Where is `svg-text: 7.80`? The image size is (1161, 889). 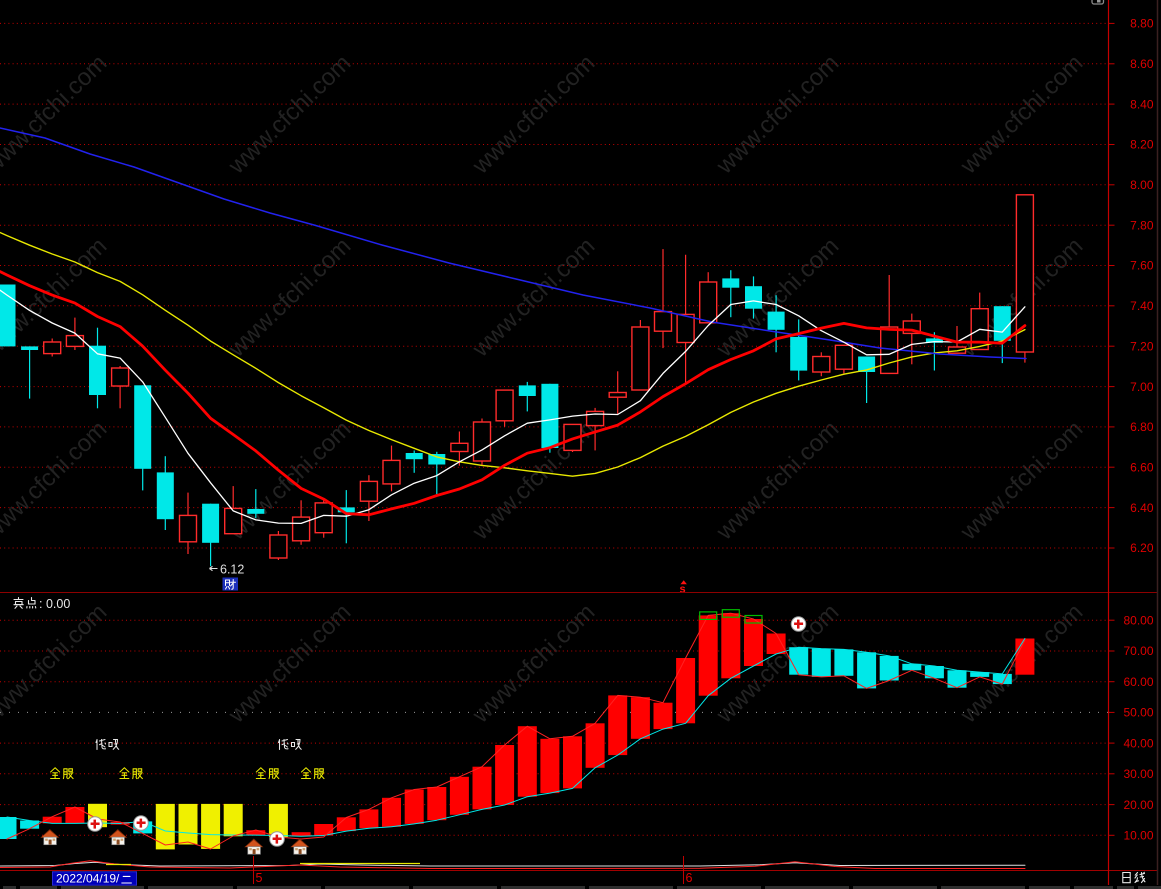
svg-text: 7.80 is located at coordinates (1142, 225).